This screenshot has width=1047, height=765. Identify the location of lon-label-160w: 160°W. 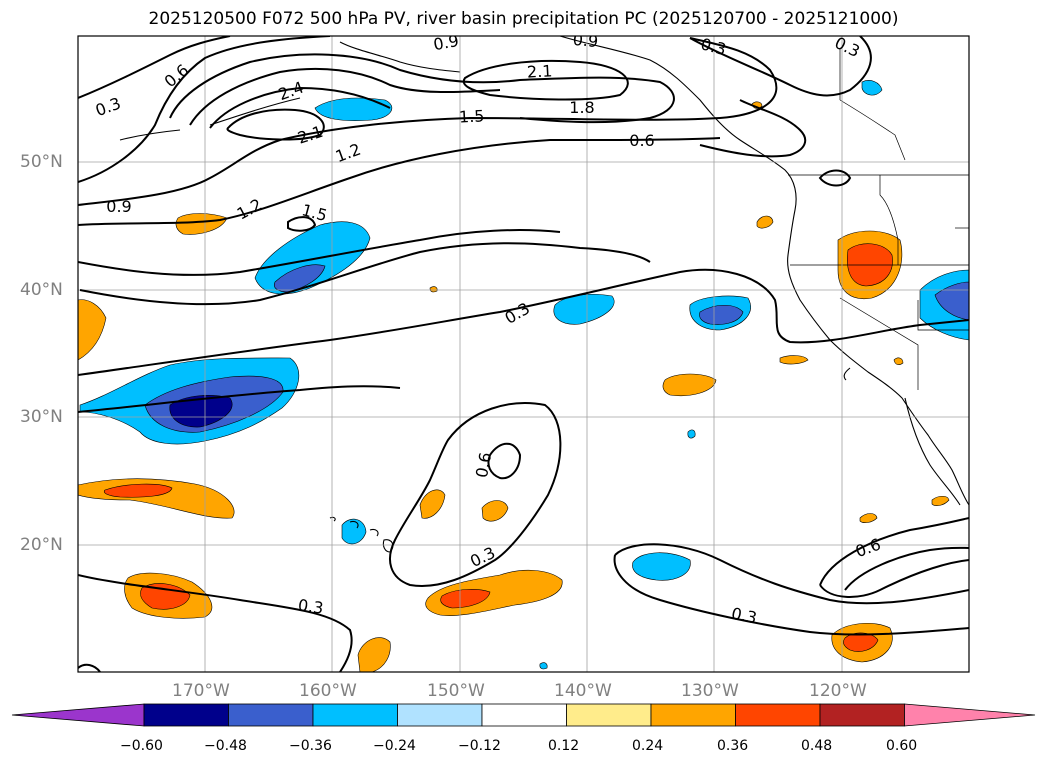
(328, 691).